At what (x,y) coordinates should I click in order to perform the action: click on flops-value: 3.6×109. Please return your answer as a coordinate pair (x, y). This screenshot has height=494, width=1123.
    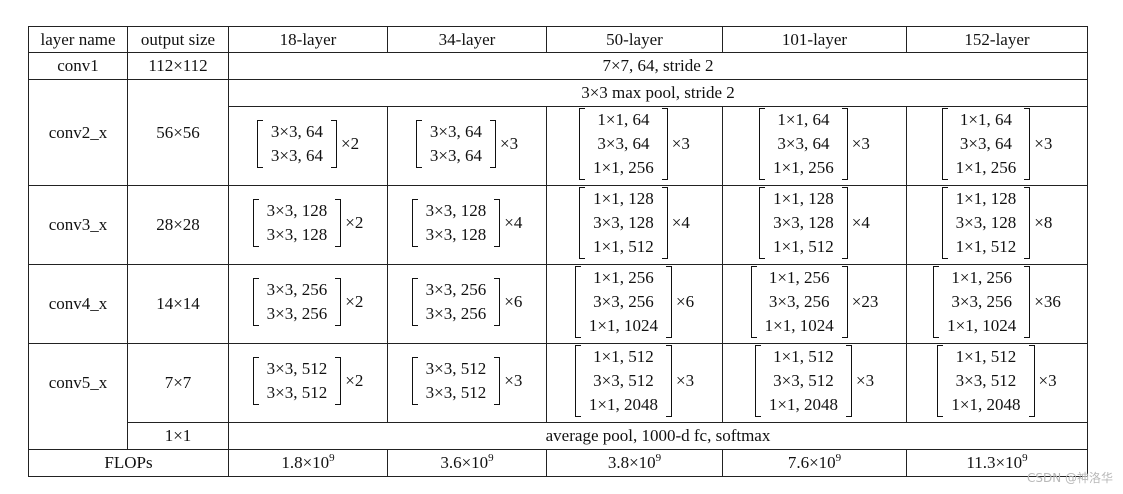
    Looking at the image, I should click on (467, 463).